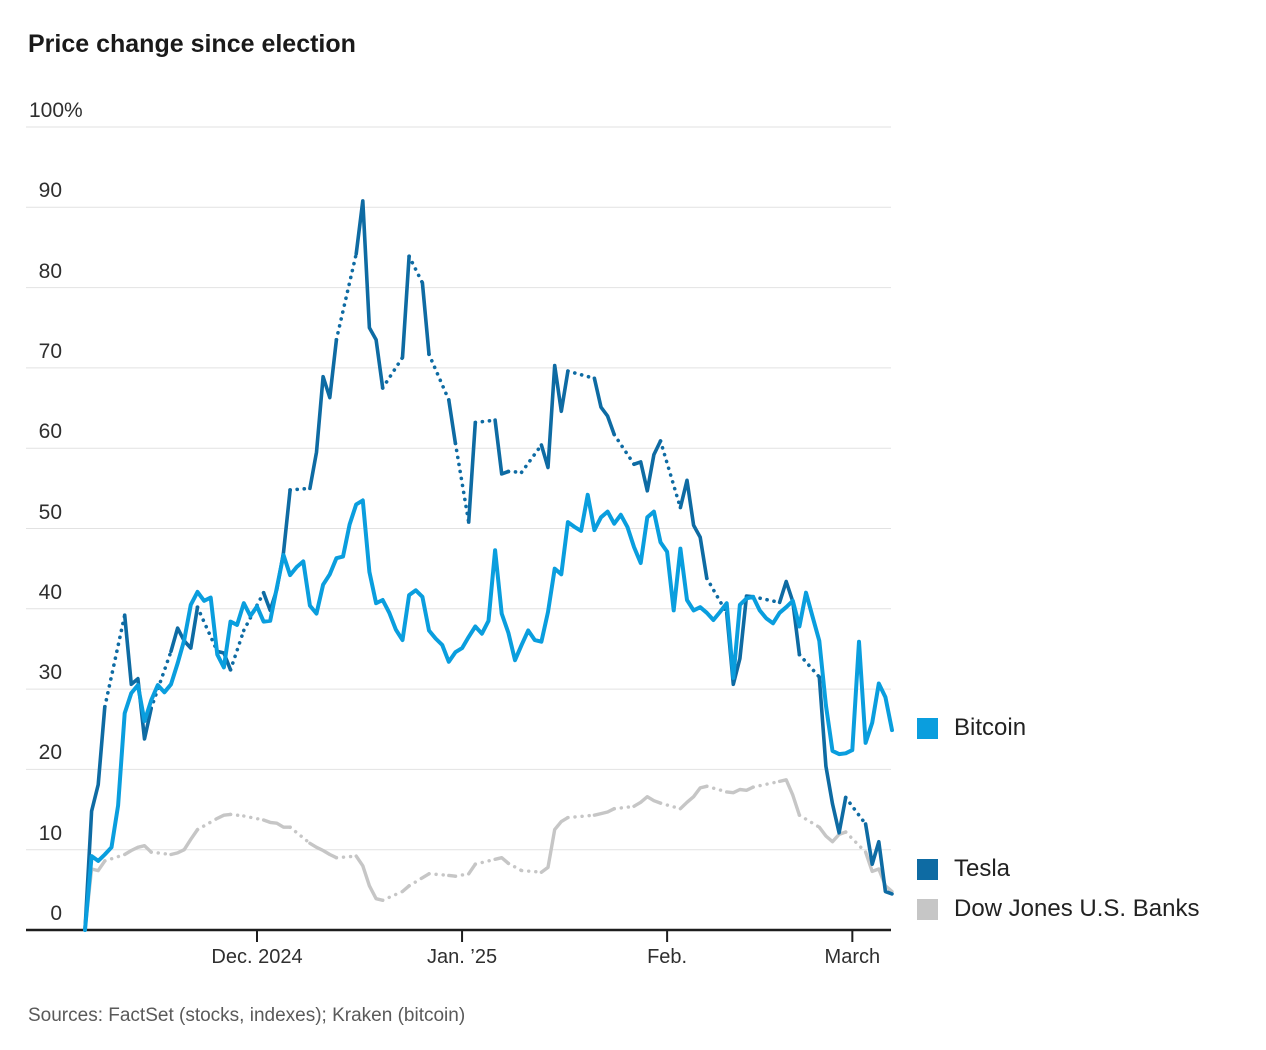 Image resolution: width=1266 pixels, height=1050 pixels. Describe the element at coordinates (982, 868) in the screenshot. I see `legend-label-tesla: Tesla` at that location.